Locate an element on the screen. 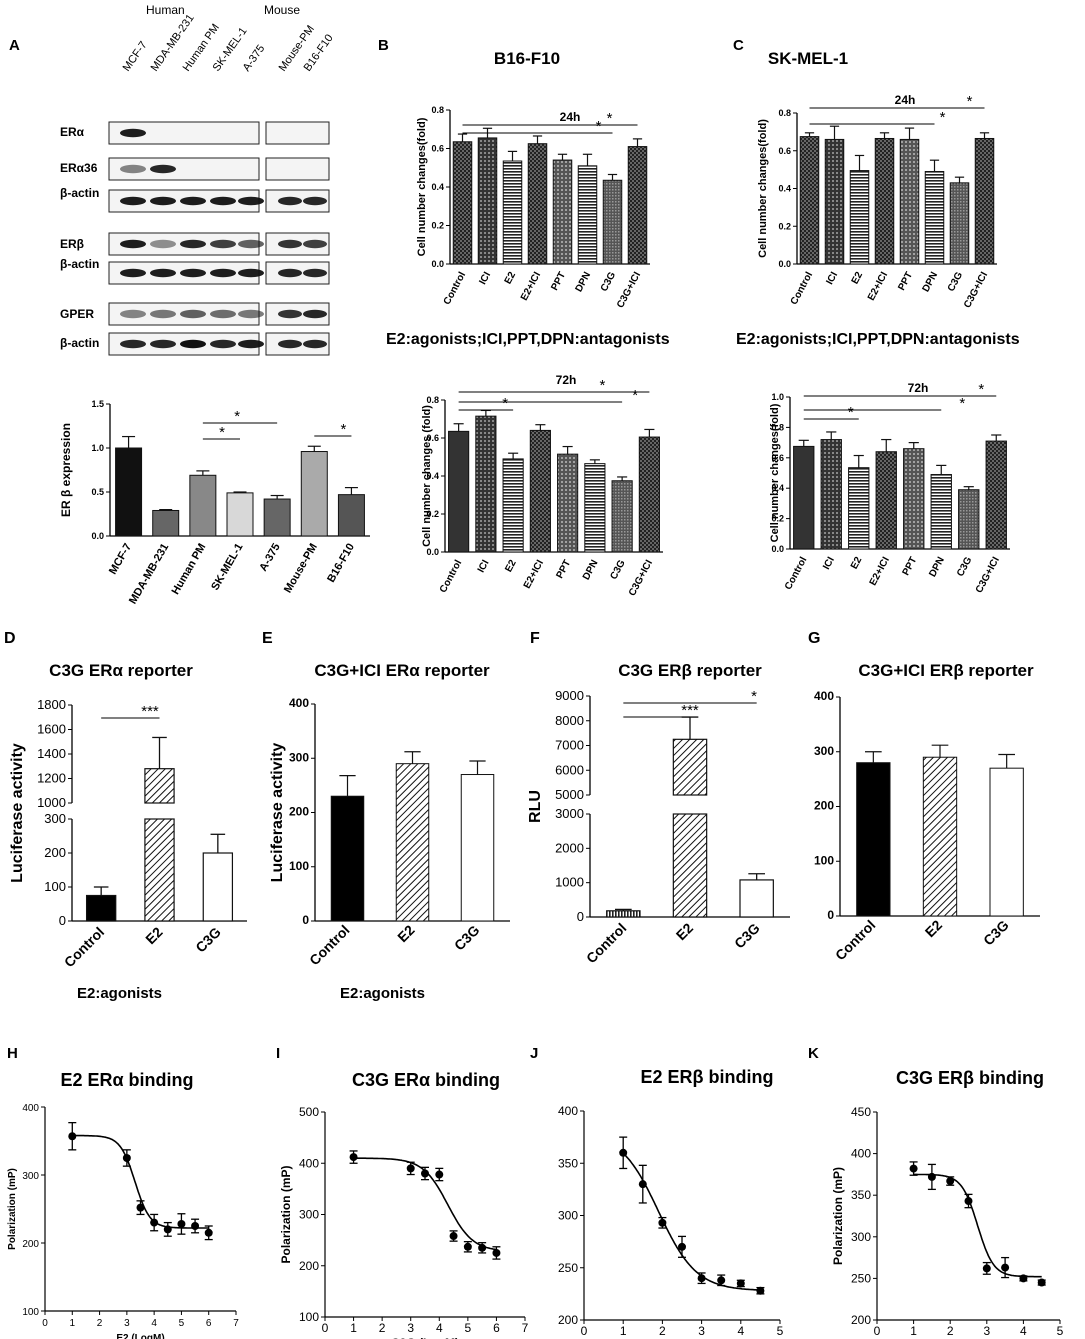 The height and width of the screenshot is (1339, 1085). y-tick-label: 100 is located at coordinates (824, 860).